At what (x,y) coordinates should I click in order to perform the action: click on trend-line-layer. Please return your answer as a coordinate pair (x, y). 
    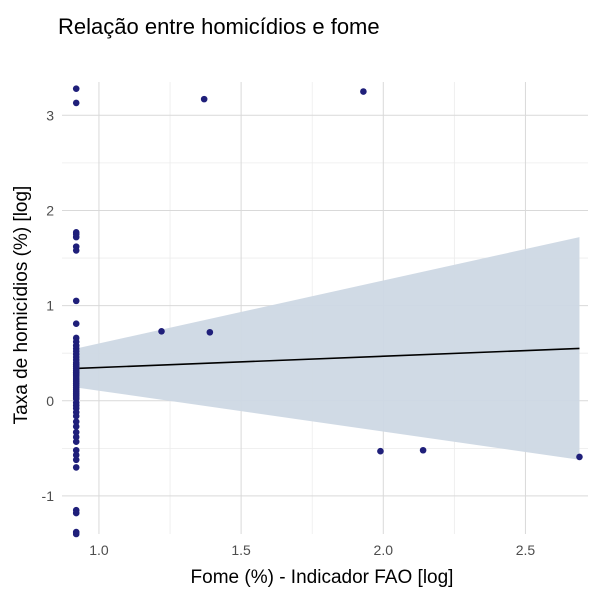
    Looking at the image, I should click on (328, 358).